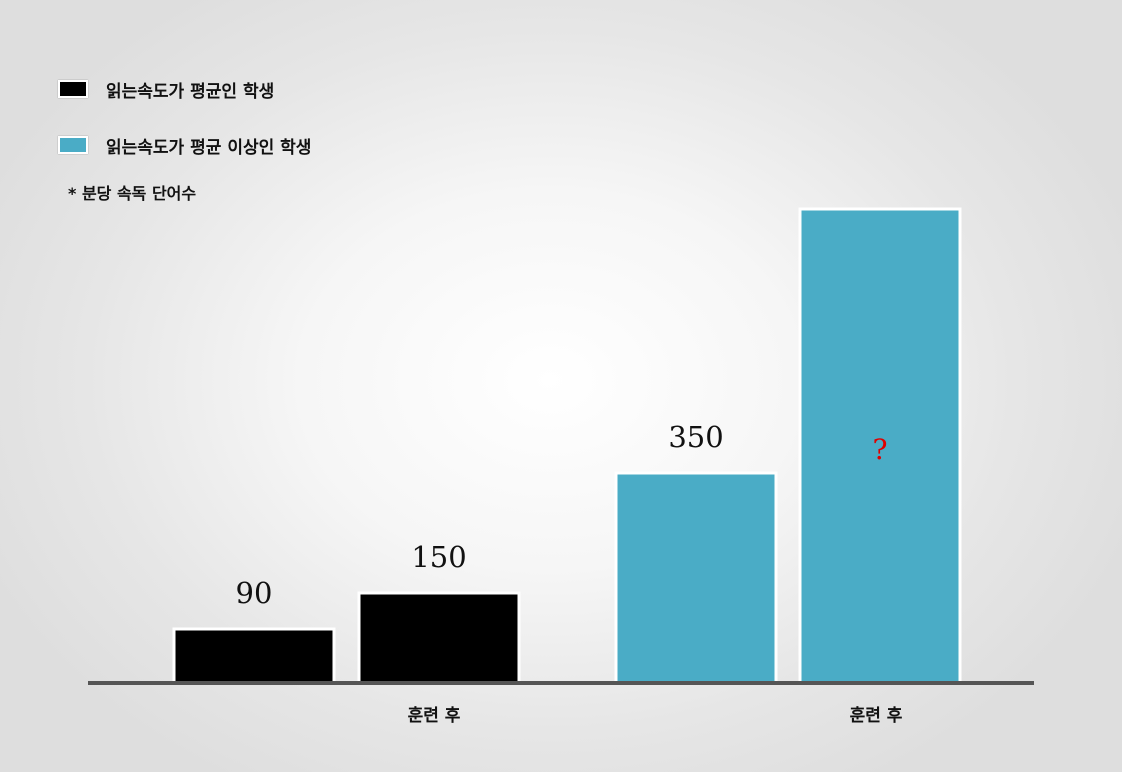 This screenshot has width=1122, height=772. What do you see at coordinates (434, 715) in the screenshot?
I see `category-label-1: 훈련 후` at bounding box center [434, 715].